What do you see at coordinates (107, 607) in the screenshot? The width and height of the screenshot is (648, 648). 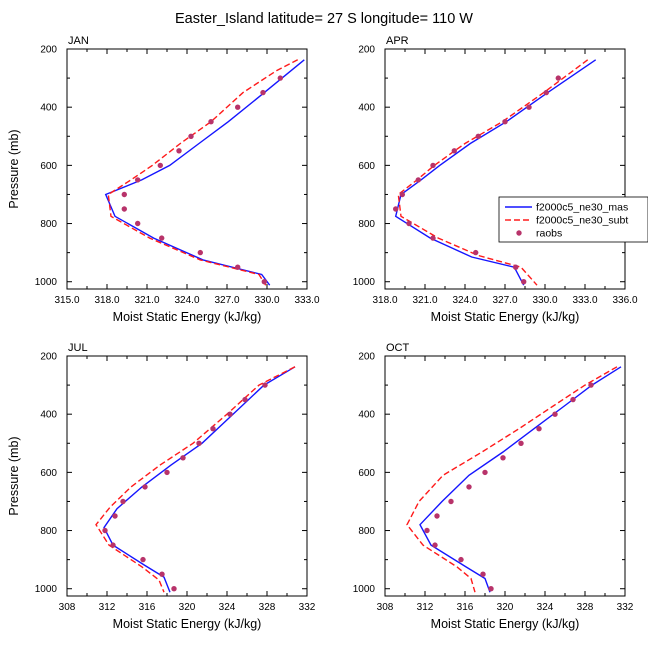 I see `x-tick-label: 312` at bounding box center [107, 607].